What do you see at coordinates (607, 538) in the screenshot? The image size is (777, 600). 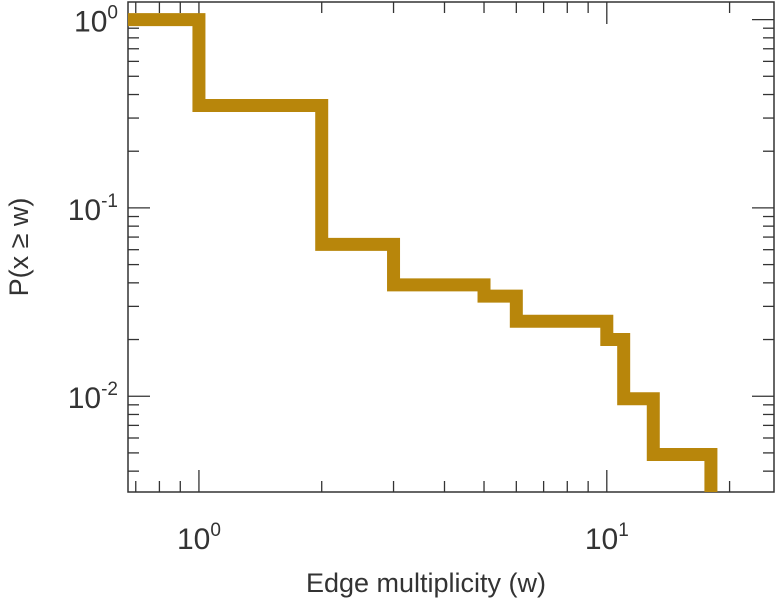 I see `x-tick-label: 10¹` at bounding box center [607, 538].